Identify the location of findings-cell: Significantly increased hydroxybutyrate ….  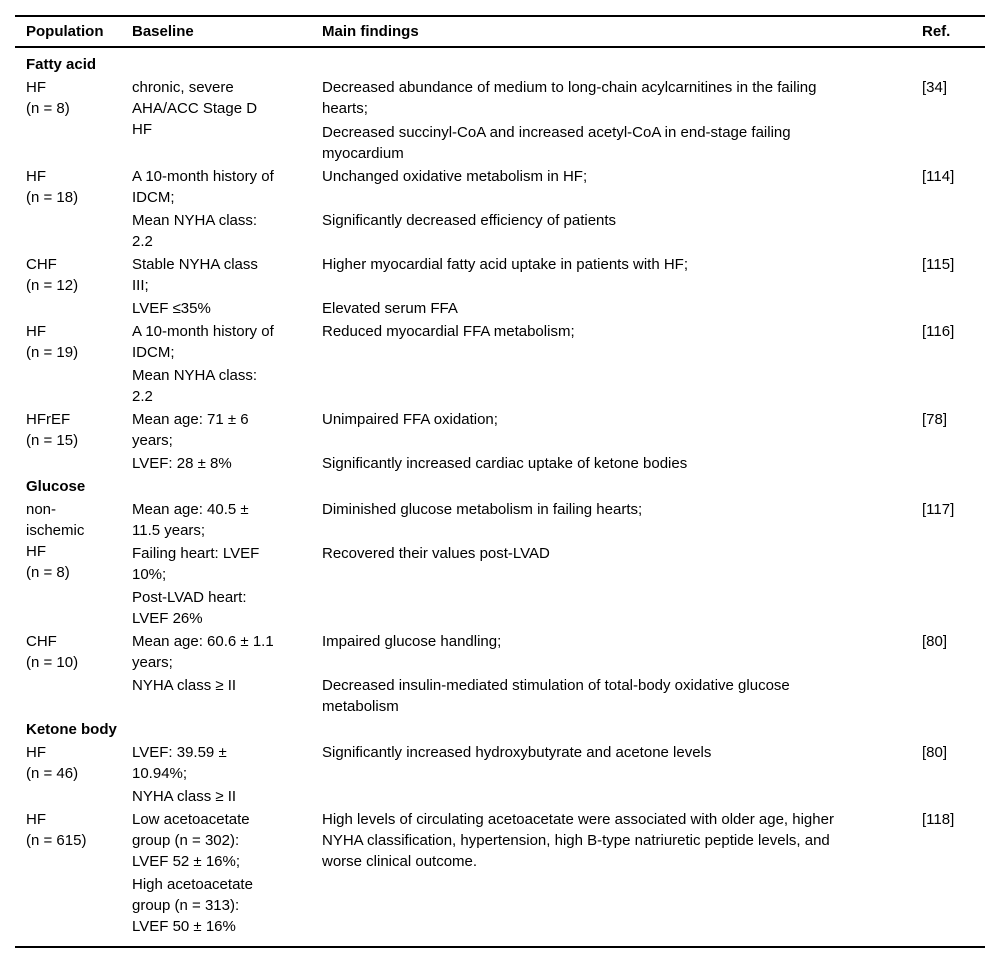
(622, 763).